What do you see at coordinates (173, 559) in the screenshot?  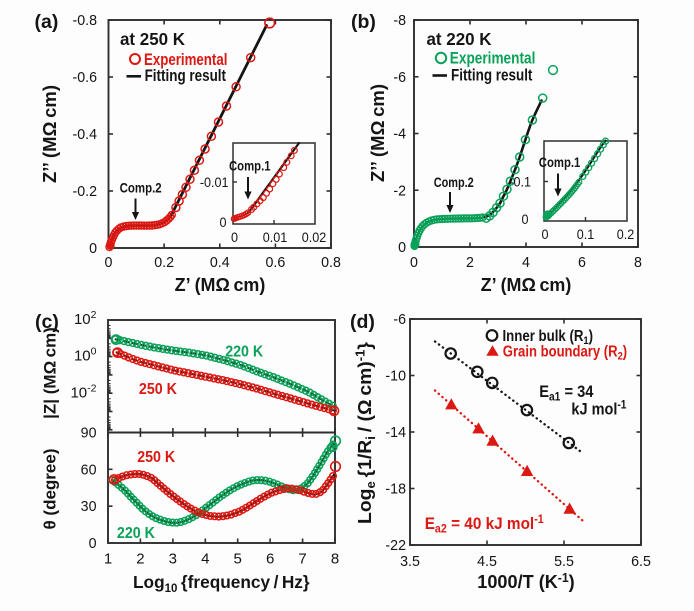 I see `svg-text: 3` at bounding box center [173, 559].